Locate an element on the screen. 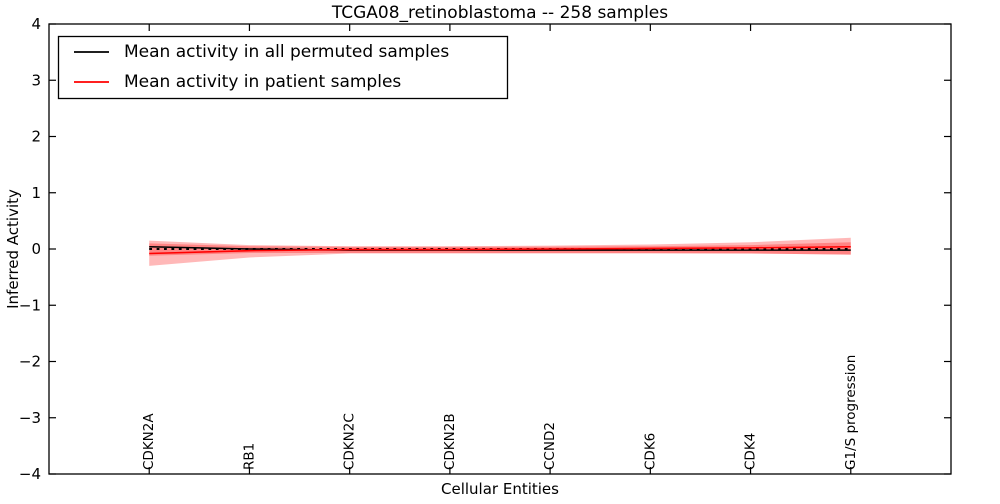 This screenshot has width=1000, height=504. x-tick-label: CCND2 is located at coordinates (550, 446).